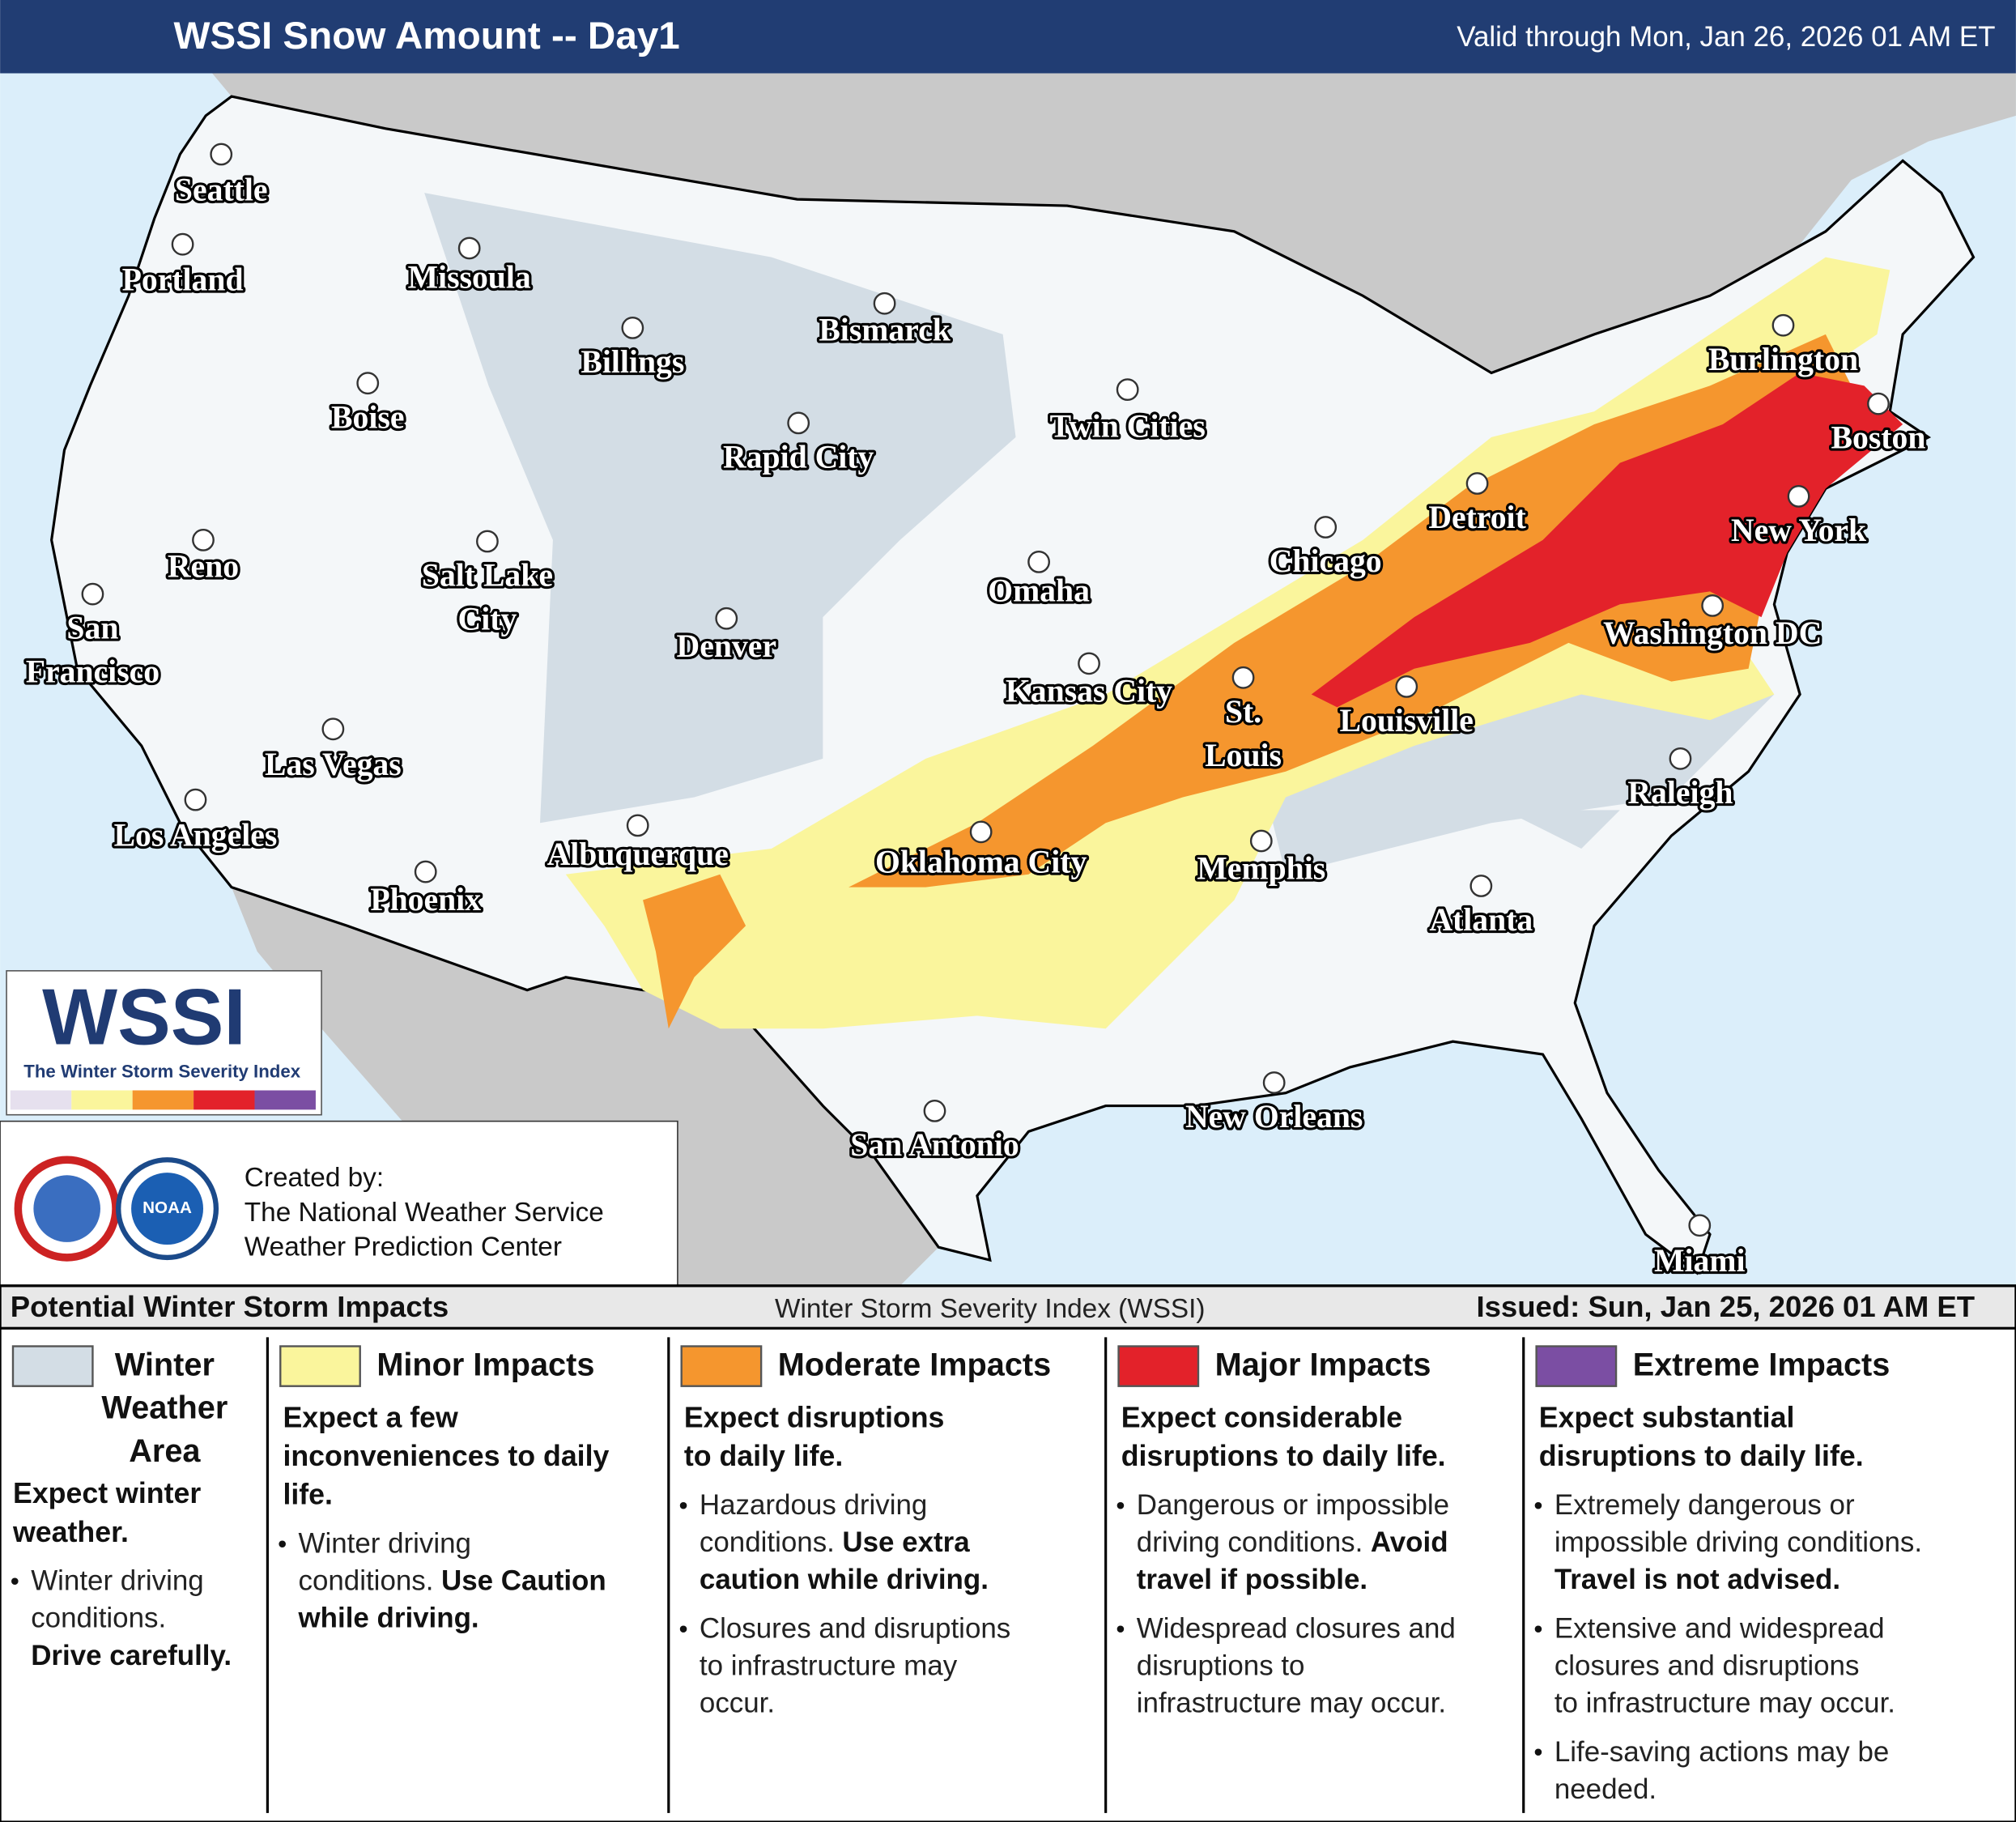  I want to click on bullet-bold: Drive carefully., so click(131, 1655).